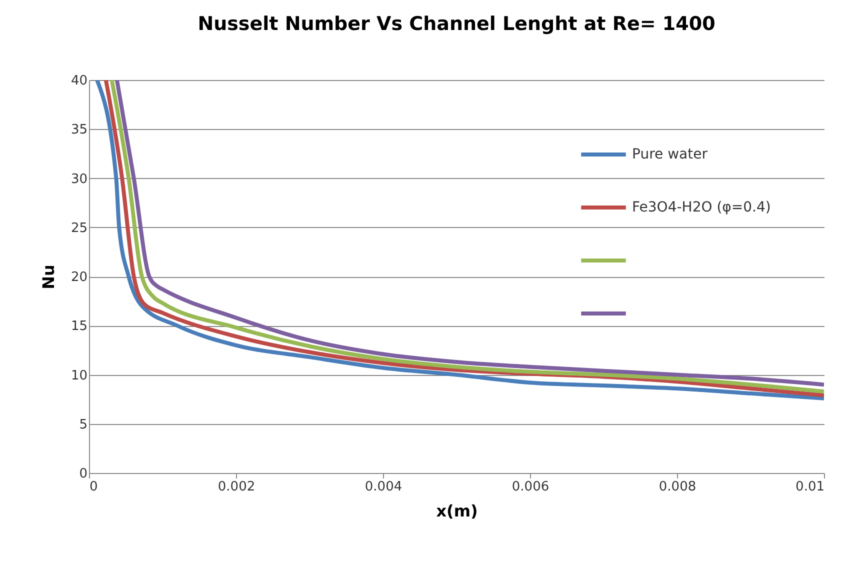 The width and height of the screenshot is (845, 568). Describe the element at coordinates (79, 376) in the screenshot. I see `y-tick-label: 10` at that location.